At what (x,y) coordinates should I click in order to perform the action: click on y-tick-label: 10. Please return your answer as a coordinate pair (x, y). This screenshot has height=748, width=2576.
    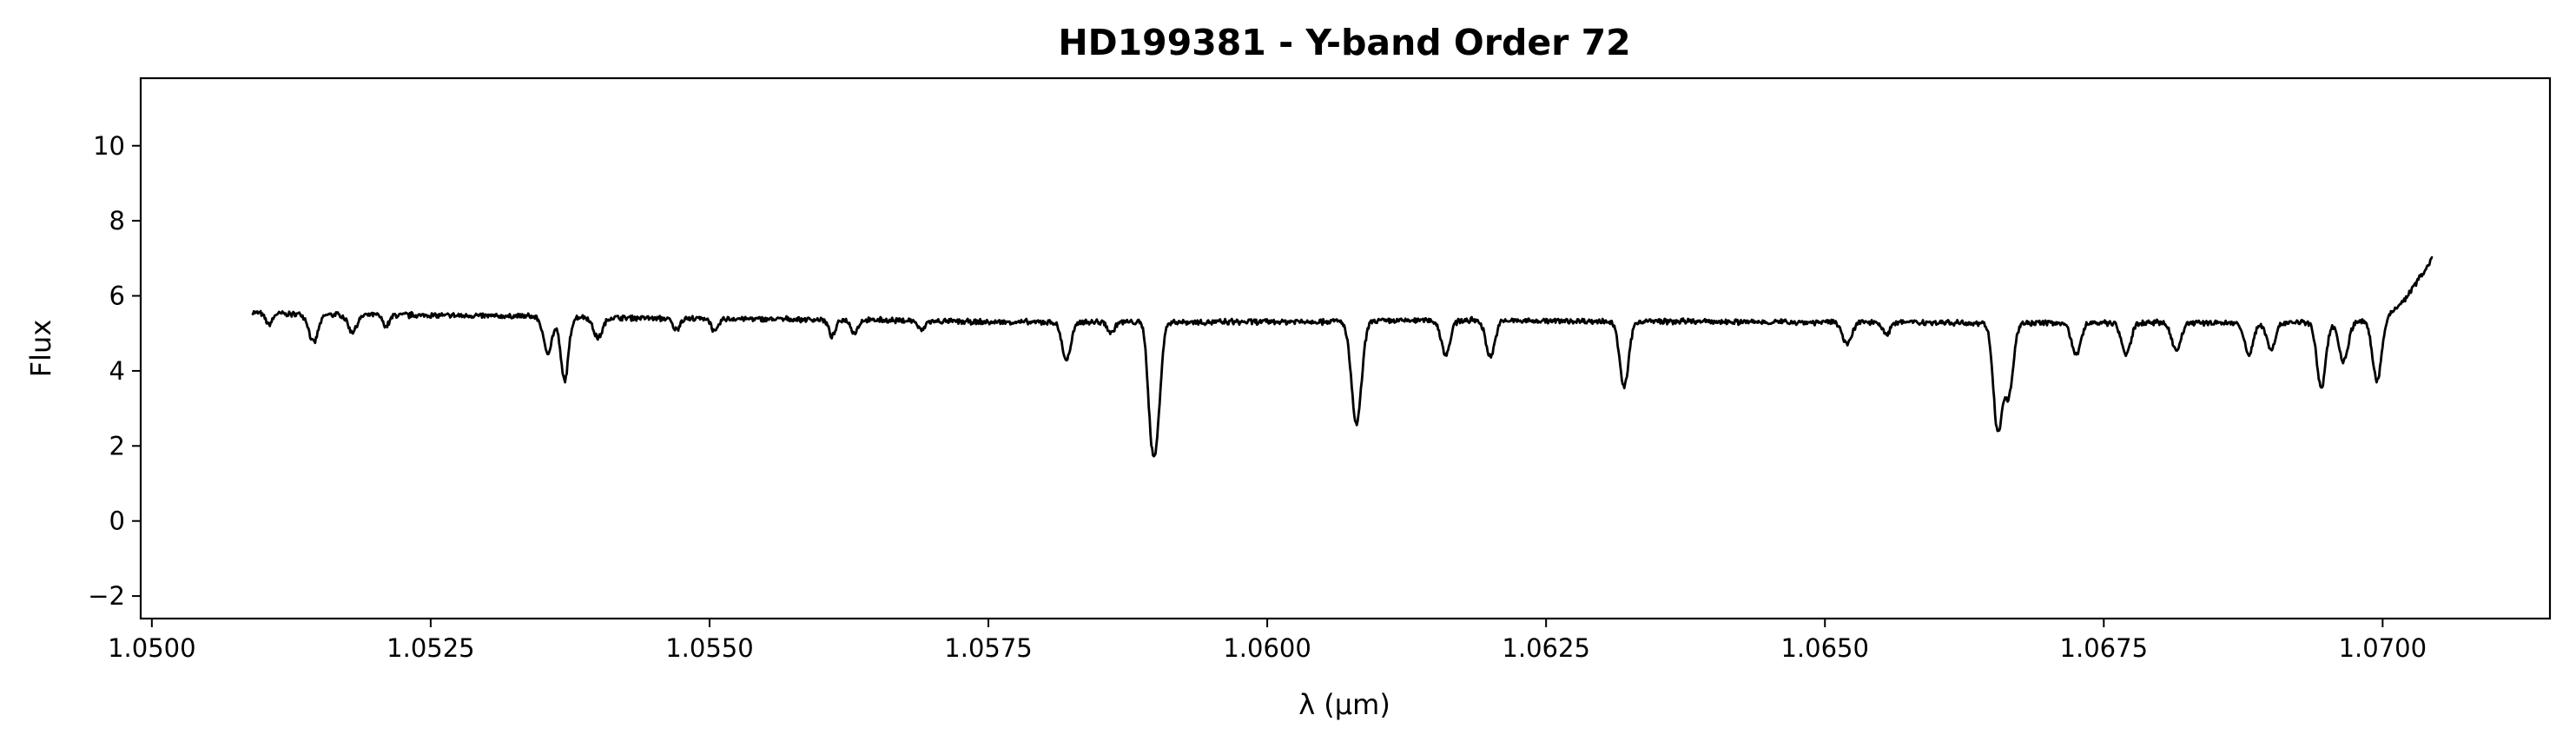
    Looking at the image, I should click on (109, 146).